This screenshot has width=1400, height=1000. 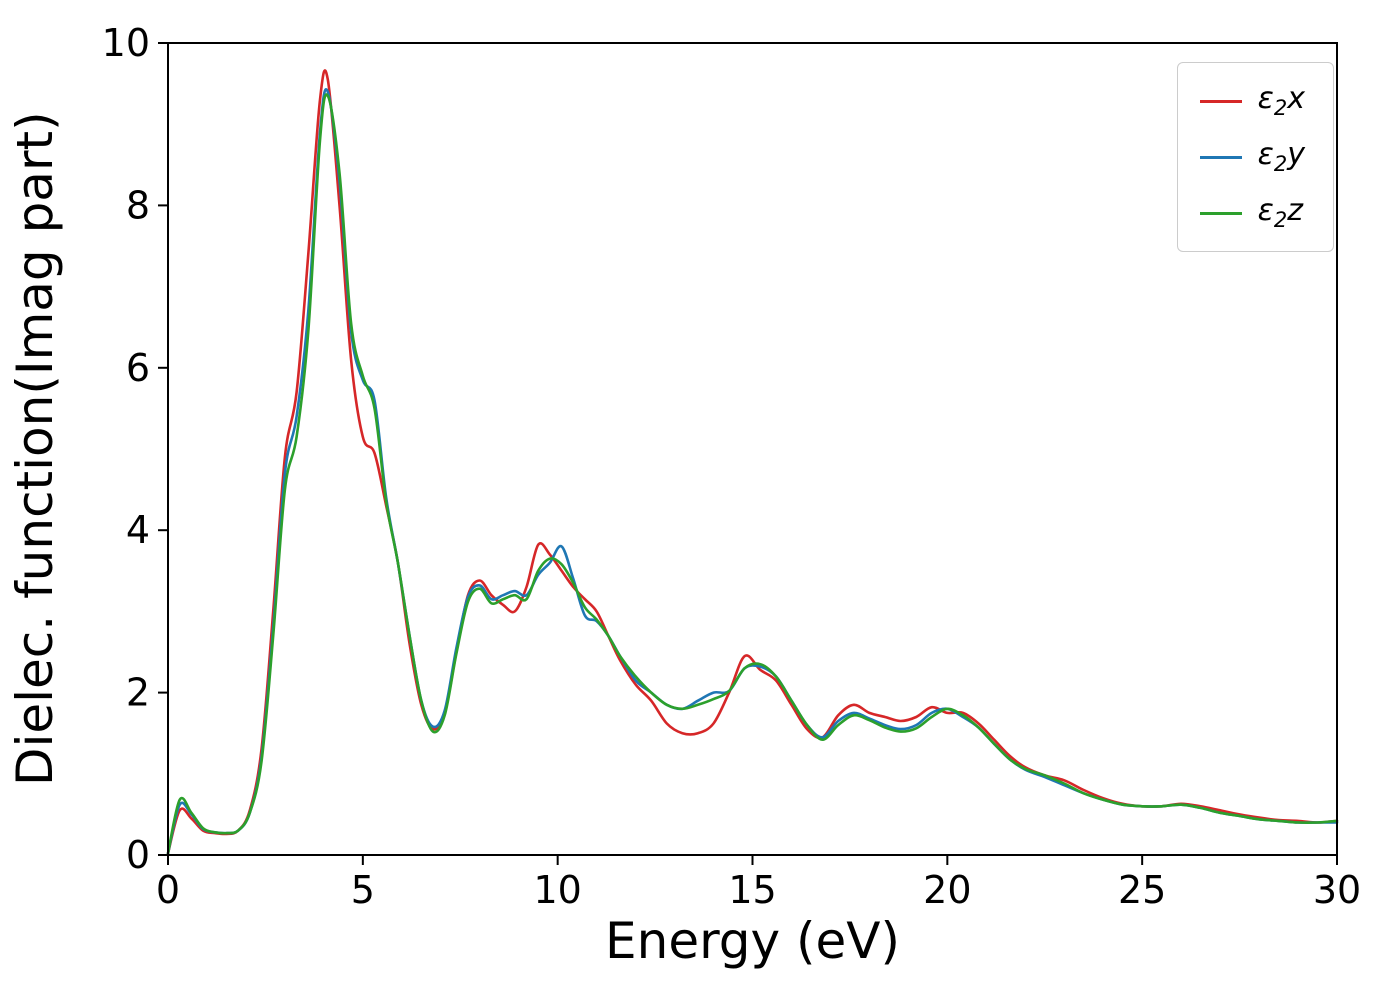 What do you see at coordinates (126, 43) in the screenshot?
I see `y-tick-label: 10` at bounding box center [126, 43].